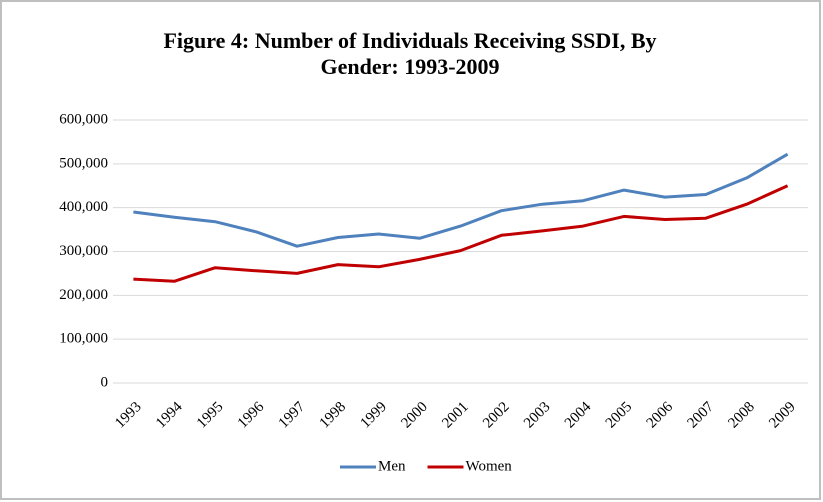 This screenshot has height=502, width=823. I want to click on y-tick-label: 100,000, so click(83, 339).